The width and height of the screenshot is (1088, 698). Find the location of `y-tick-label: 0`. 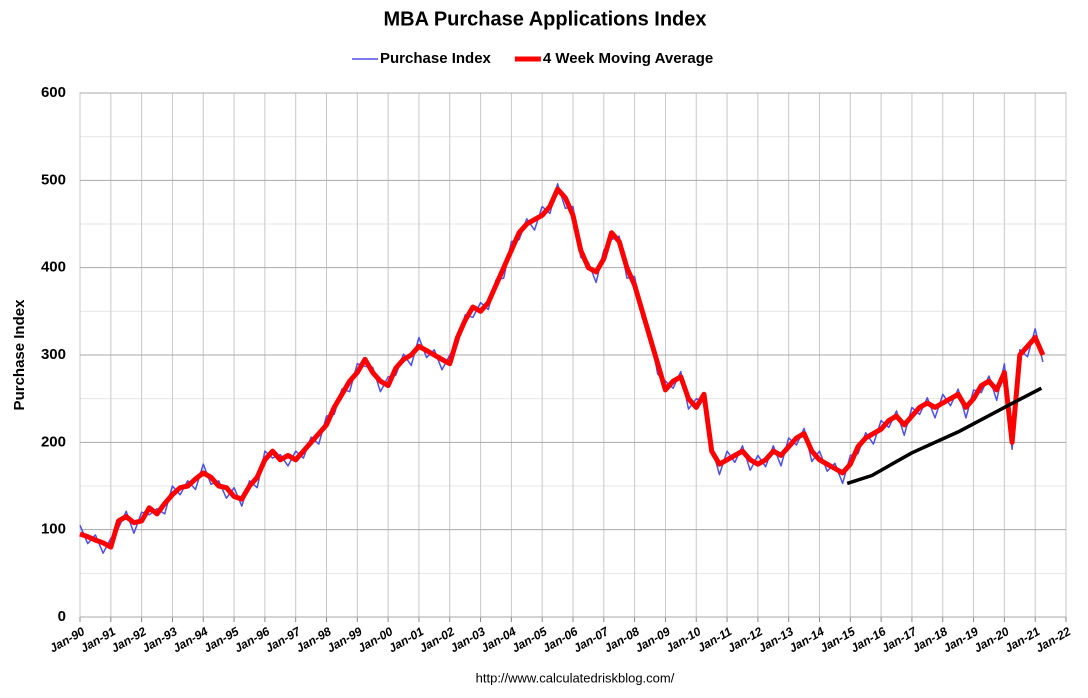

y-tick-label: 0 is located at coordinates (62, 616).